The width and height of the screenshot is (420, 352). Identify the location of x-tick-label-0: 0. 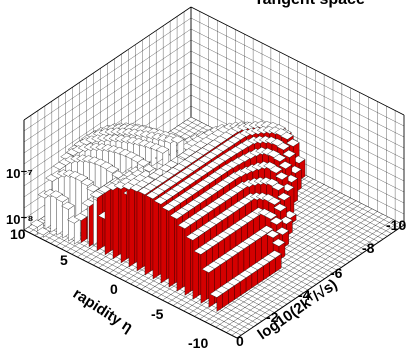
(240, 341).